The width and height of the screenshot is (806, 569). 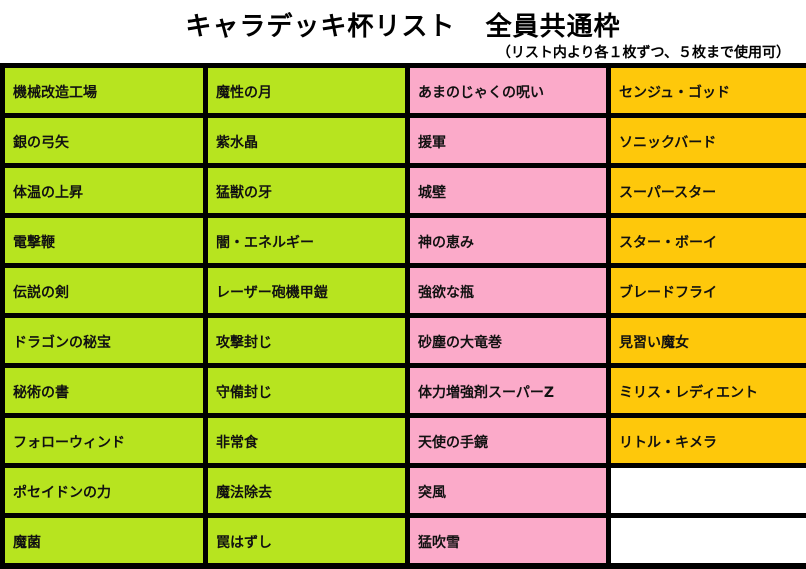 What do you see at coordinates (508, 340) in the screenshot?
I see `card-cell: 砂塵の大竜巻` at bounding box center [508, 340].